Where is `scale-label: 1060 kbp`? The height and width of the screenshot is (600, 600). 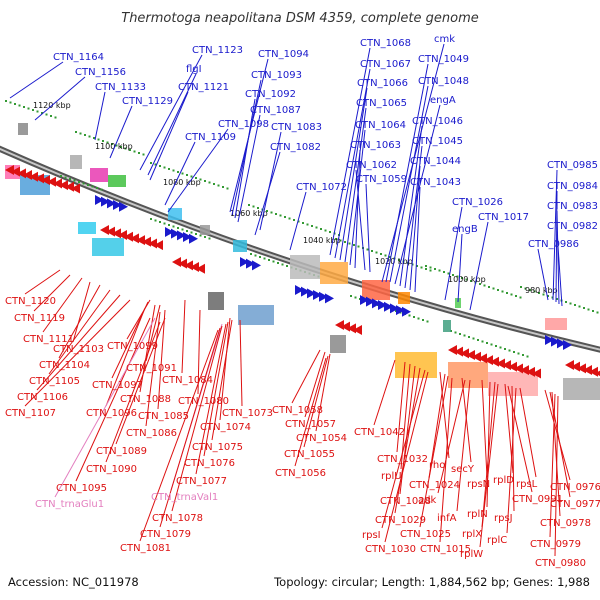 scale-label: 1060 kbp is located at coordinates (249, 213).